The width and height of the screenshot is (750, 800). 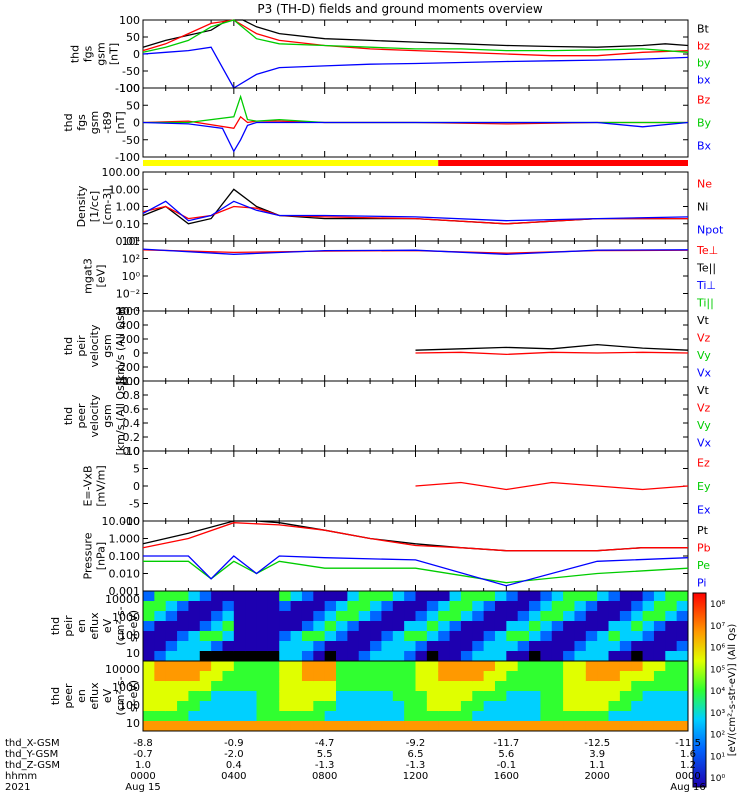 What do you see at coordinates (325, 754) in the screenshot?
I see `time-row-value: 5.5` at bounding box center [325, 754].